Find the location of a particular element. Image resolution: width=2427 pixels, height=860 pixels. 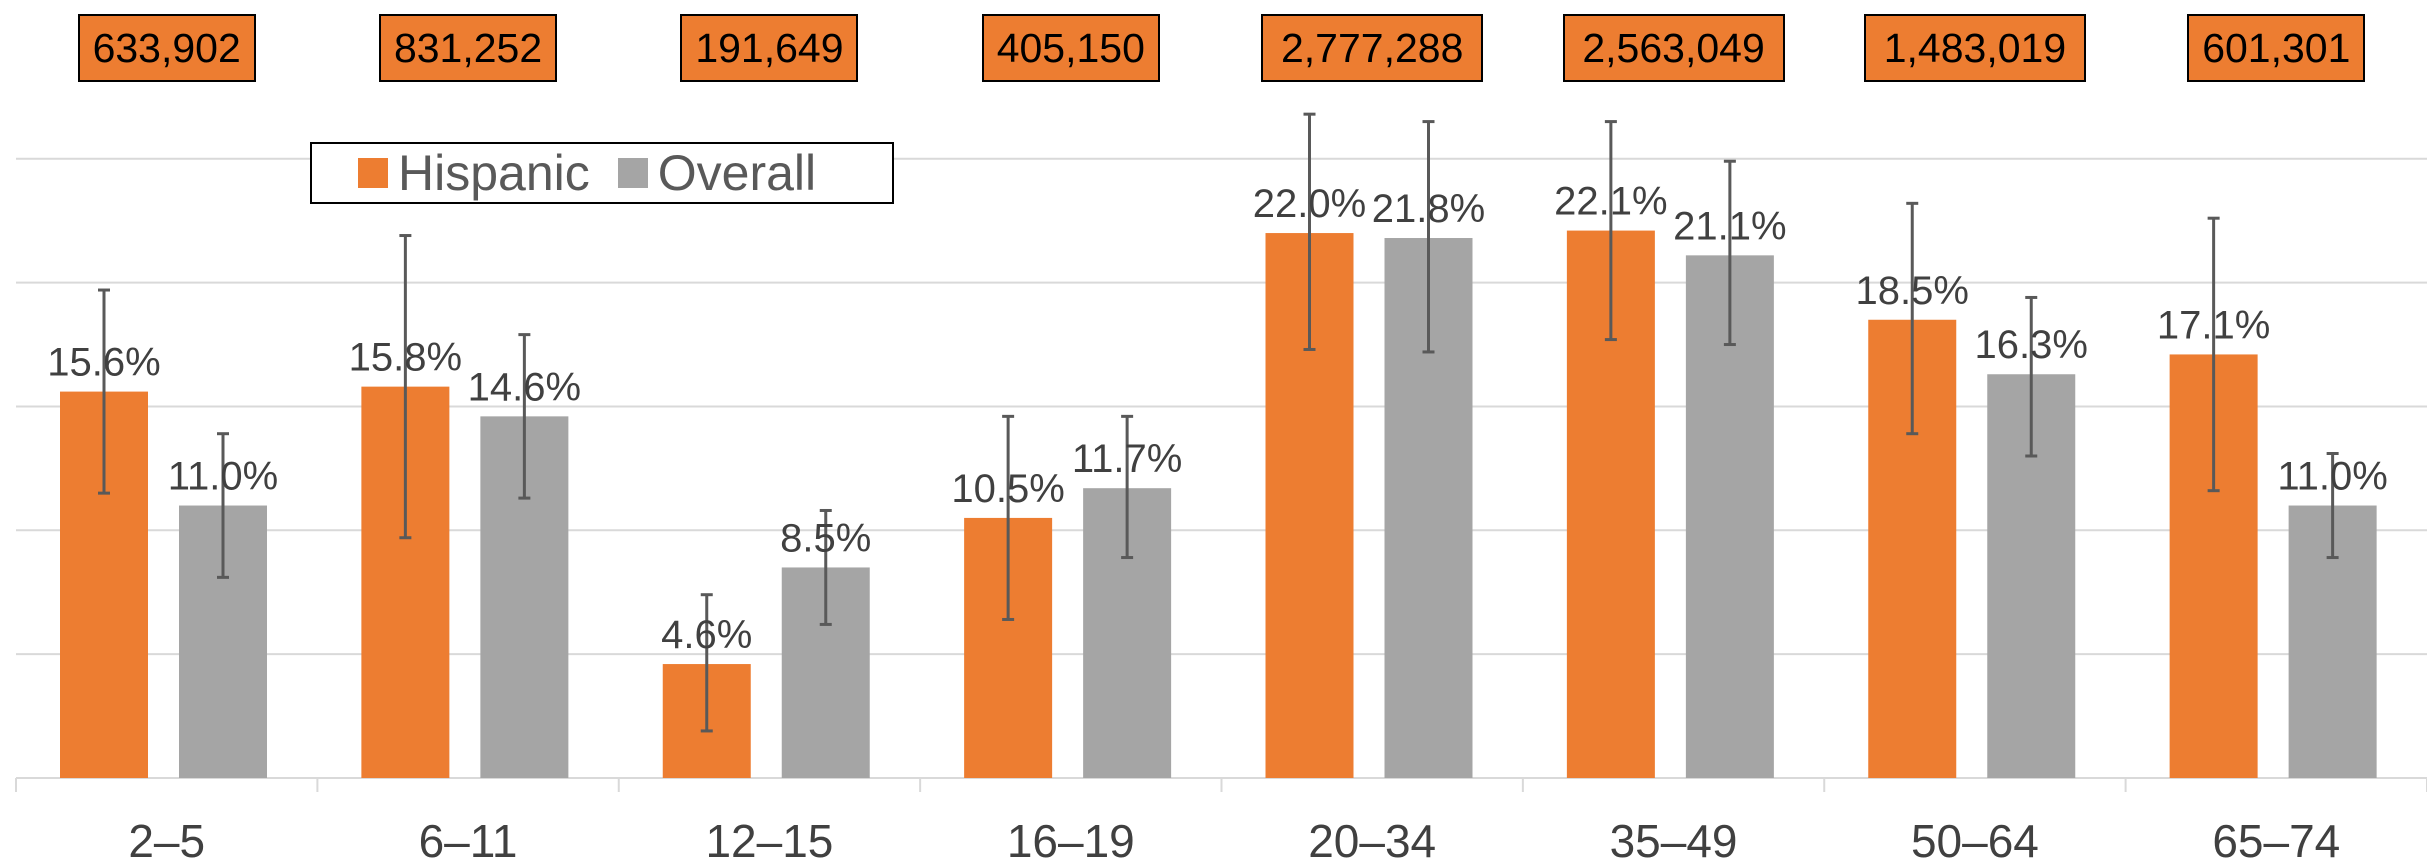

sample-count-box: 405,150 is located at coordinates (1070, 48).